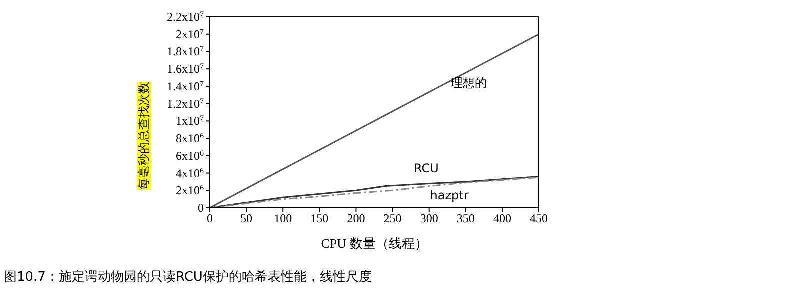  Describe the element at coordinates (426, 169) in the screenshot. I see `series-label: RCU` at that location.